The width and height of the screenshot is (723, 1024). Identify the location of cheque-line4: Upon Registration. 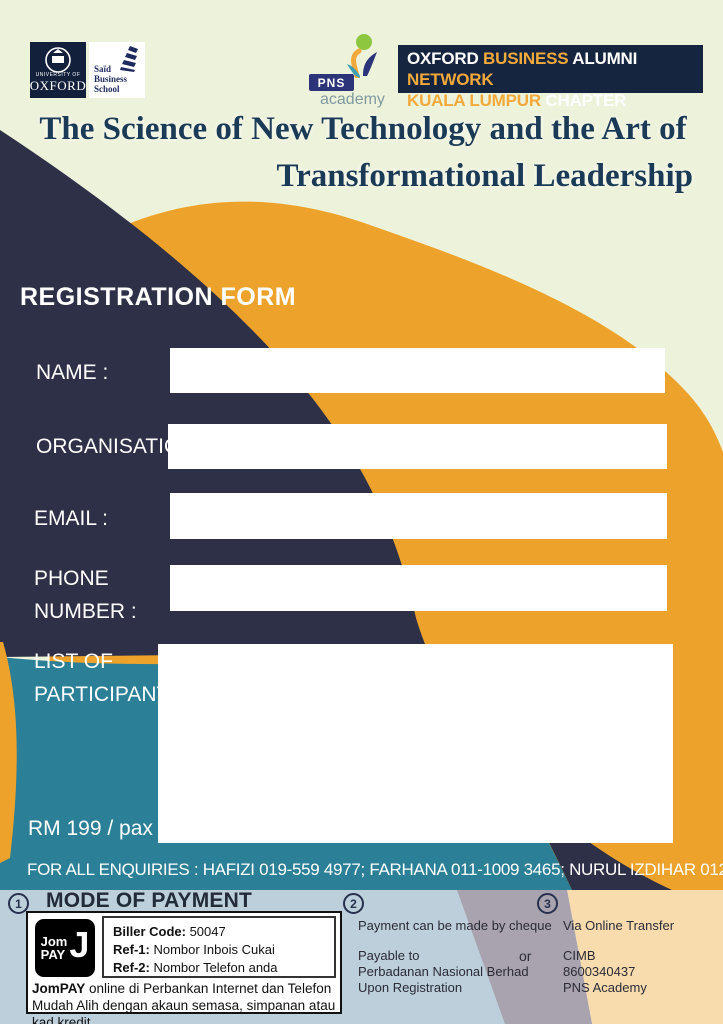
(410, 987).